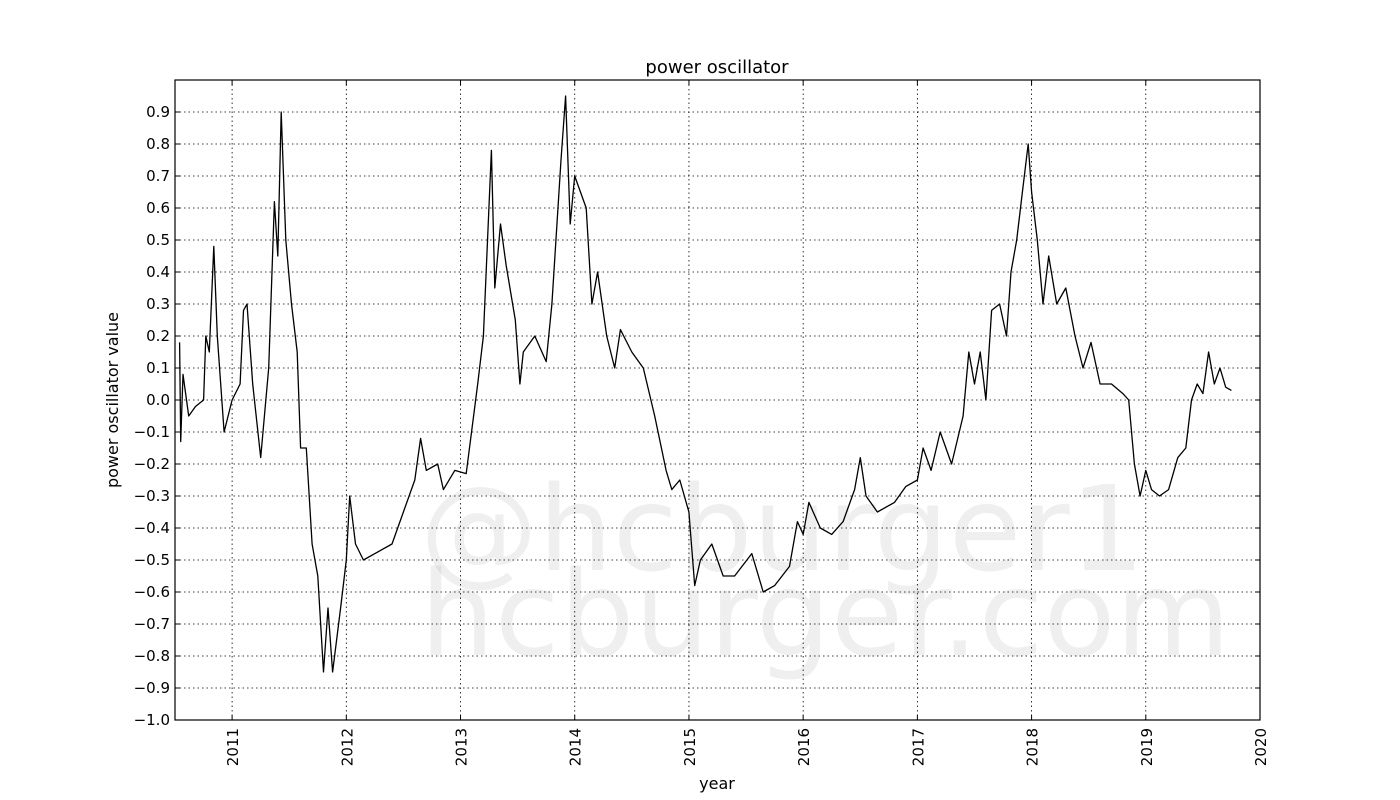 This screenshot has width=1400, height=800. What do you see at coordinates (233, 747) in the screenshot?
I see `x-tick-label: 2011` at bounding box center [233, 747].